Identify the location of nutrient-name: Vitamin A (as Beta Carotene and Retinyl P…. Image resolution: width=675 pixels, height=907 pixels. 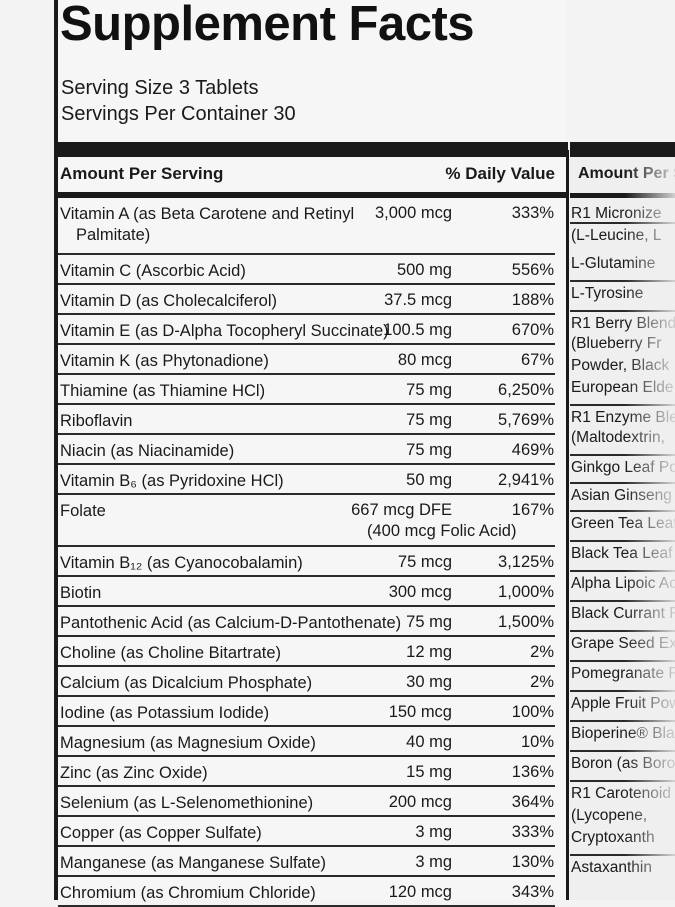
(207, 225).